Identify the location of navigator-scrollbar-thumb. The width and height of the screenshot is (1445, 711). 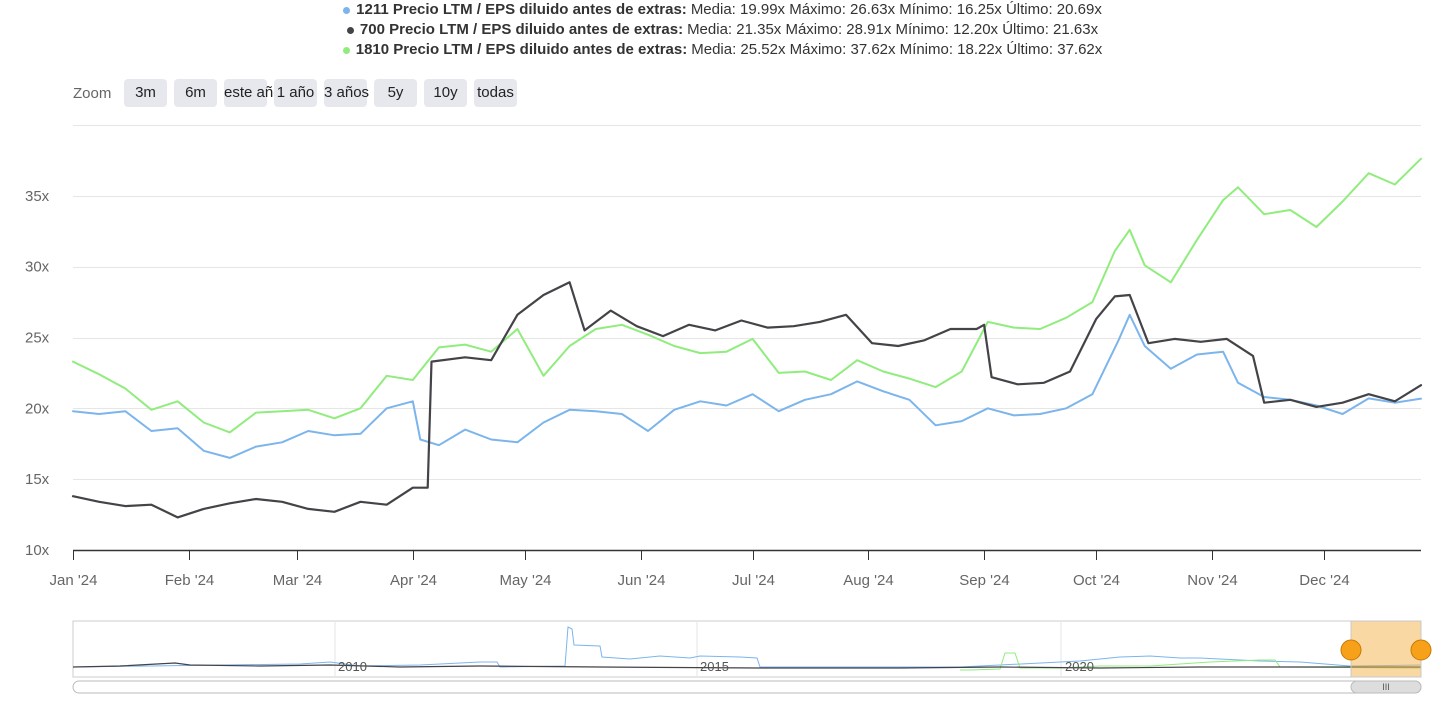
(1386, 687).